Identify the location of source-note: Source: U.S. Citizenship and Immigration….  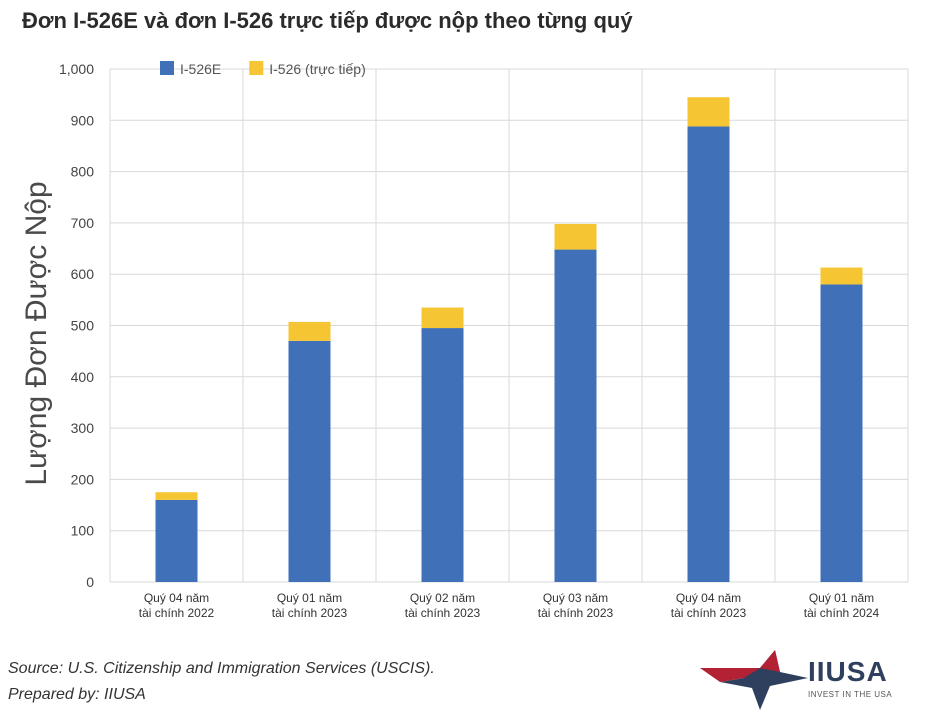
(221, 668).